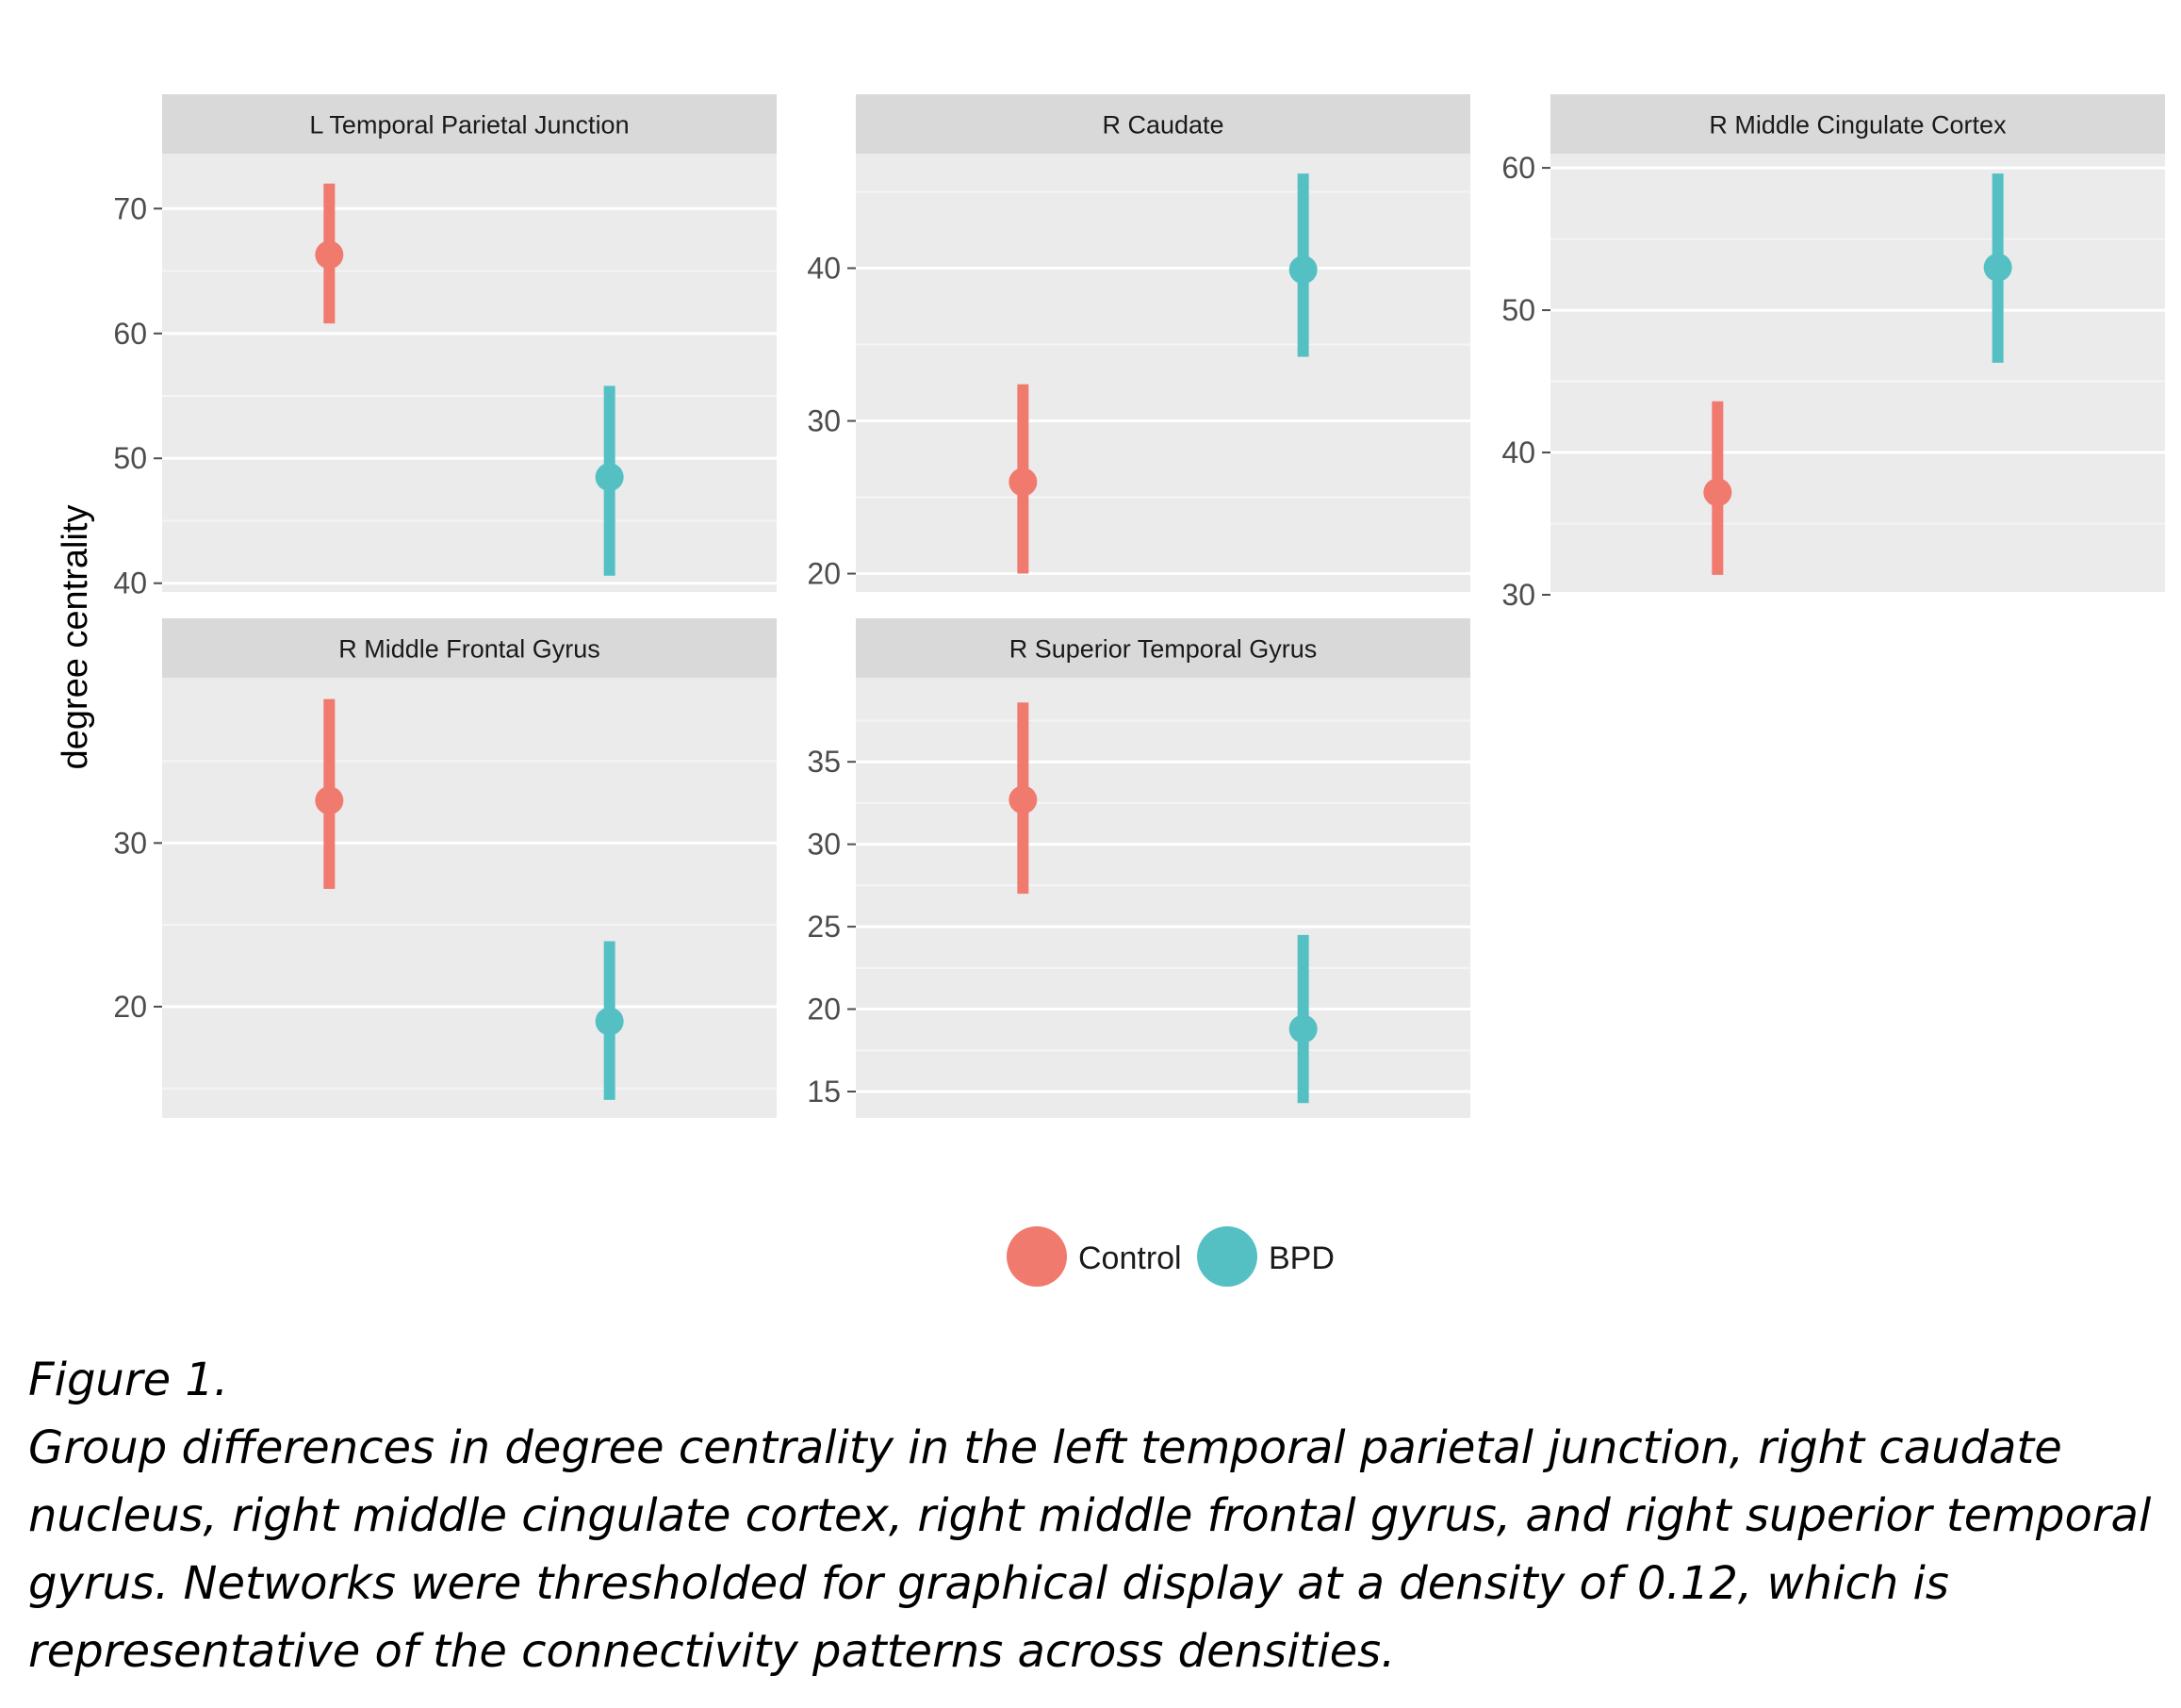 This screenshot has width=2181, height=1708. Describe the element at coordinates (130, 208) in the screenshot. I see `y-tick-label: 70` at that location.